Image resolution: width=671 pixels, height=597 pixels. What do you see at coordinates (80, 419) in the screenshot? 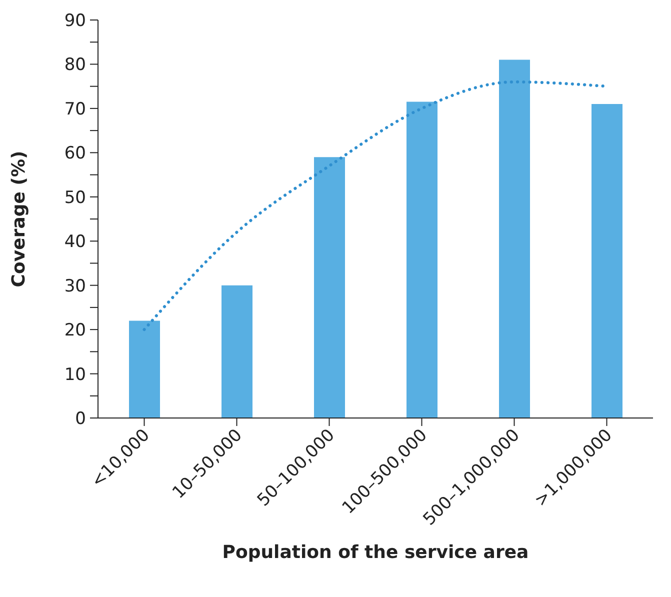
I see `y-tick-label: 0` at bounding box center [80, 419].